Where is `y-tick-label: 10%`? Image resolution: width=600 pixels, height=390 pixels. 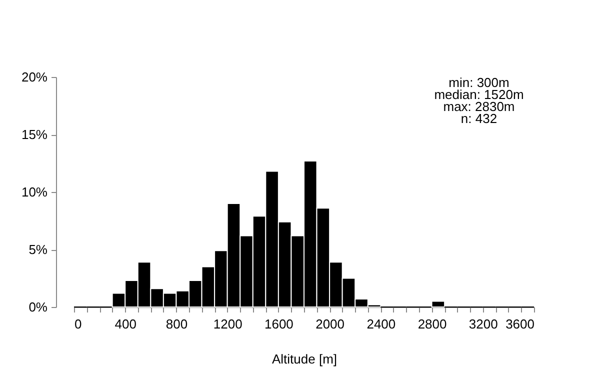 y-tick-label: 10% is located at coordinates (34, 192).